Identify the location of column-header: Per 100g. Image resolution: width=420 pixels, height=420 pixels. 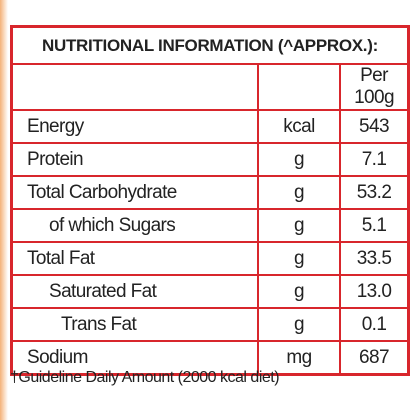
(374, 87).